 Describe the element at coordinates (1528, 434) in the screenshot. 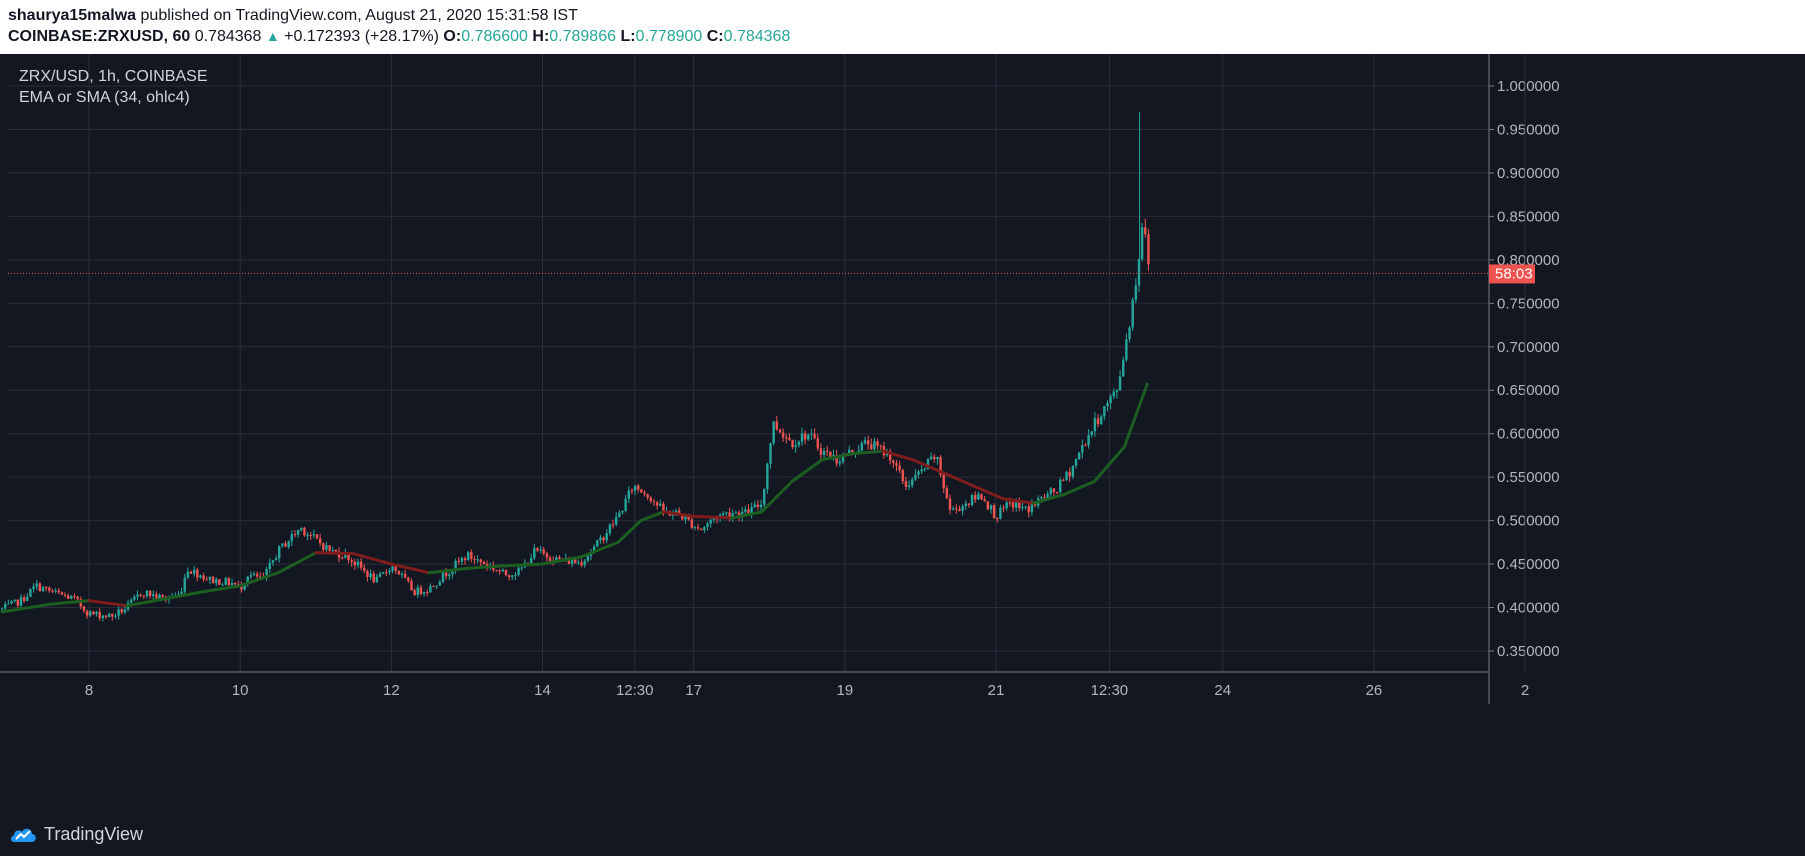

I see `y-tick-label: 0.600000` at that location.